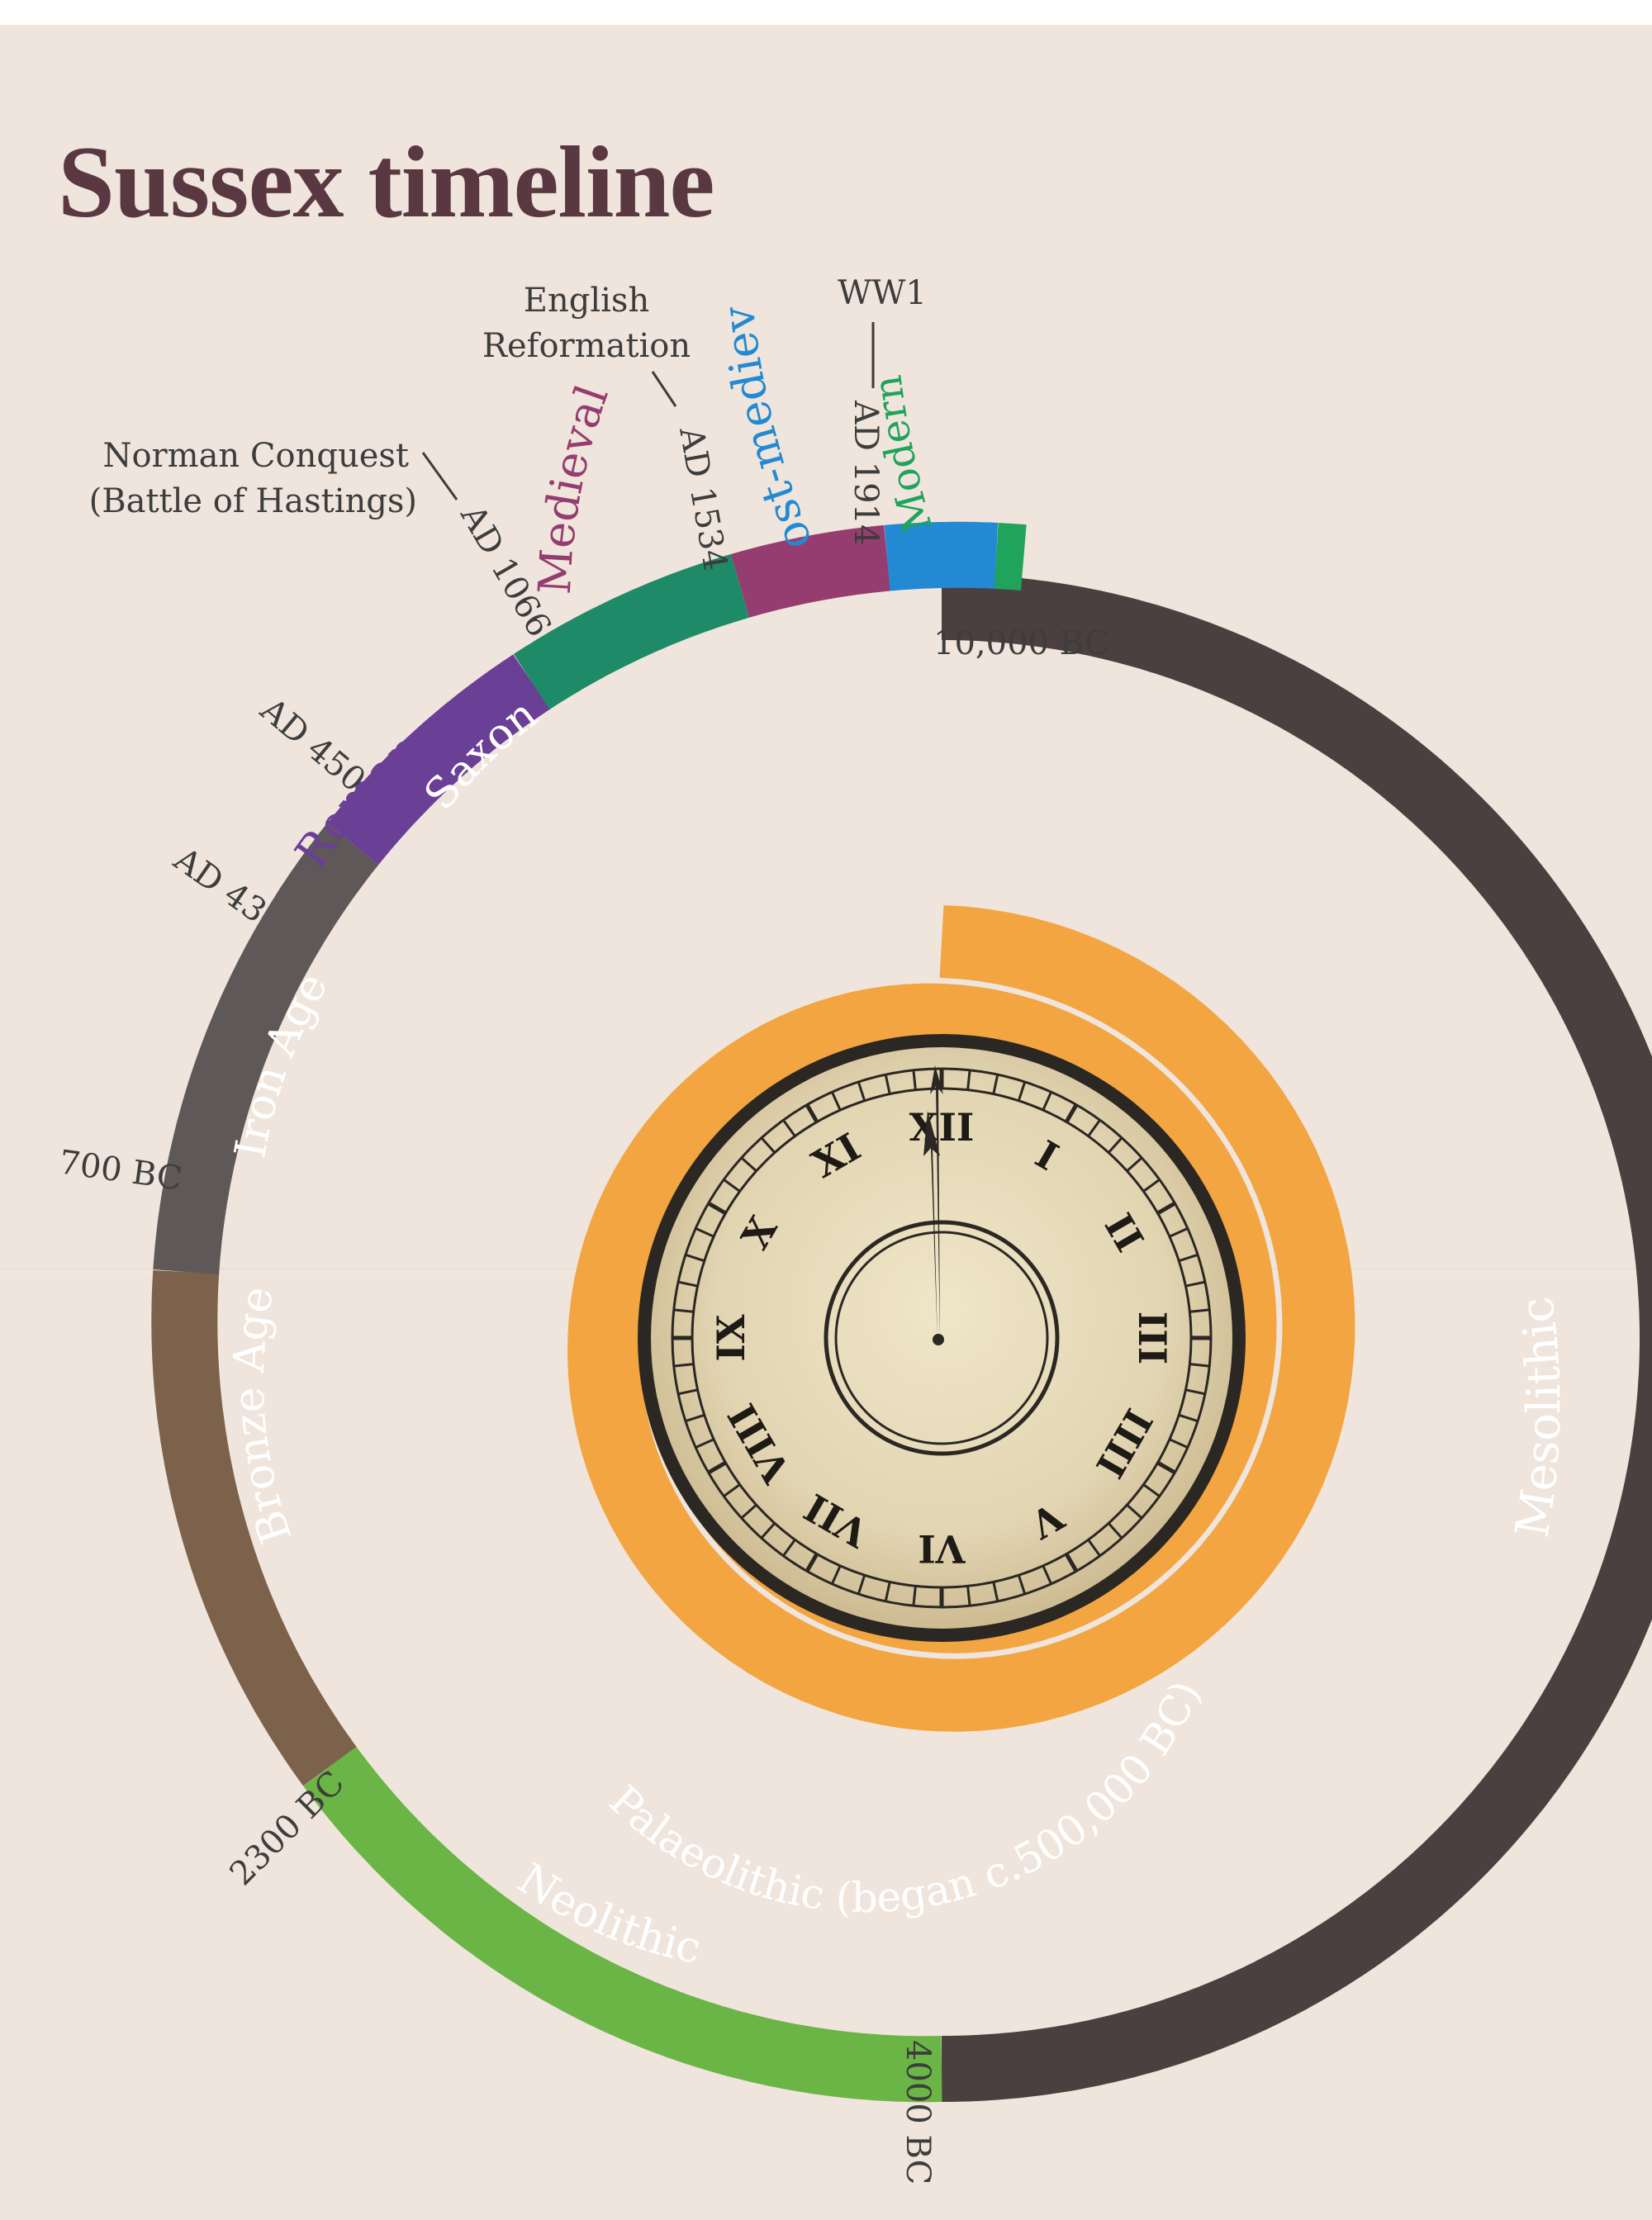  What do you see at coordinates (703, 499) in the screenshot?
I see `date-ad1534: AD 1534` at bounding box center [703, 499].